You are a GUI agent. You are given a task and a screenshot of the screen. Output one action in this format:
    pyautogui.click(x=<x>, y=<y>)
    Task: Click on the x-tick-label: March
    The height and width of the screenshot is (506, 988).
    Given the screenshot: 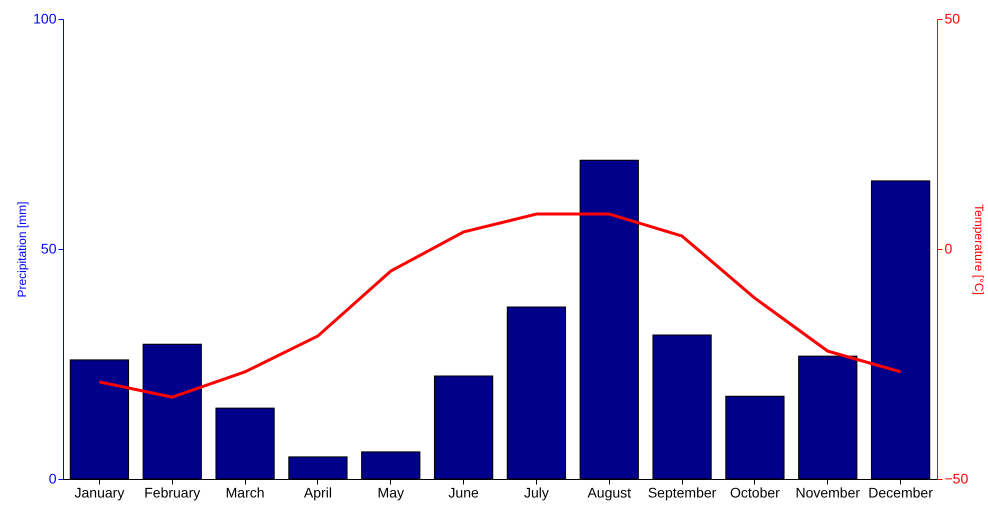 What is the action you would take?
    pyautogui.click(x=245, y=492)
    